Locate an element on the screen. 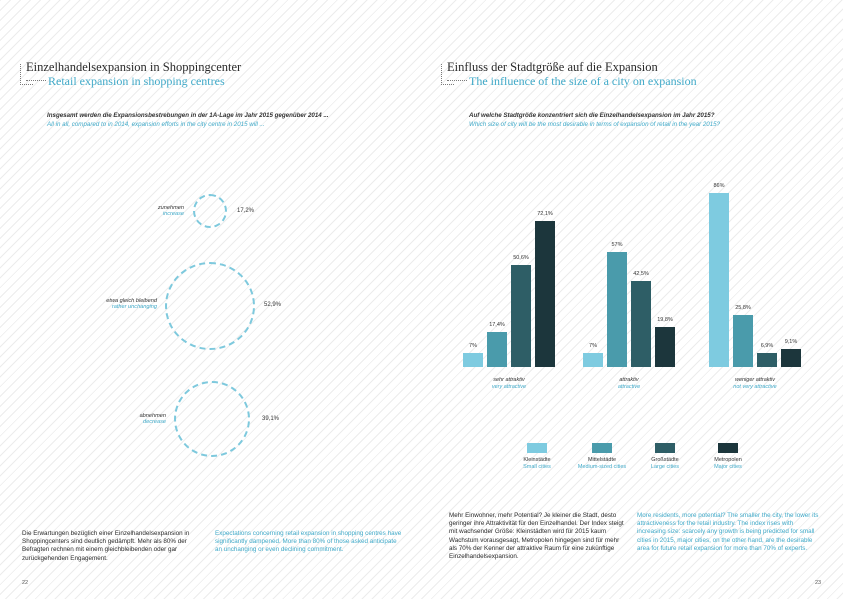 The height and width of the screenshot is (599, 843). legend-label-en: Major cities is located at coordinates (728, 467).